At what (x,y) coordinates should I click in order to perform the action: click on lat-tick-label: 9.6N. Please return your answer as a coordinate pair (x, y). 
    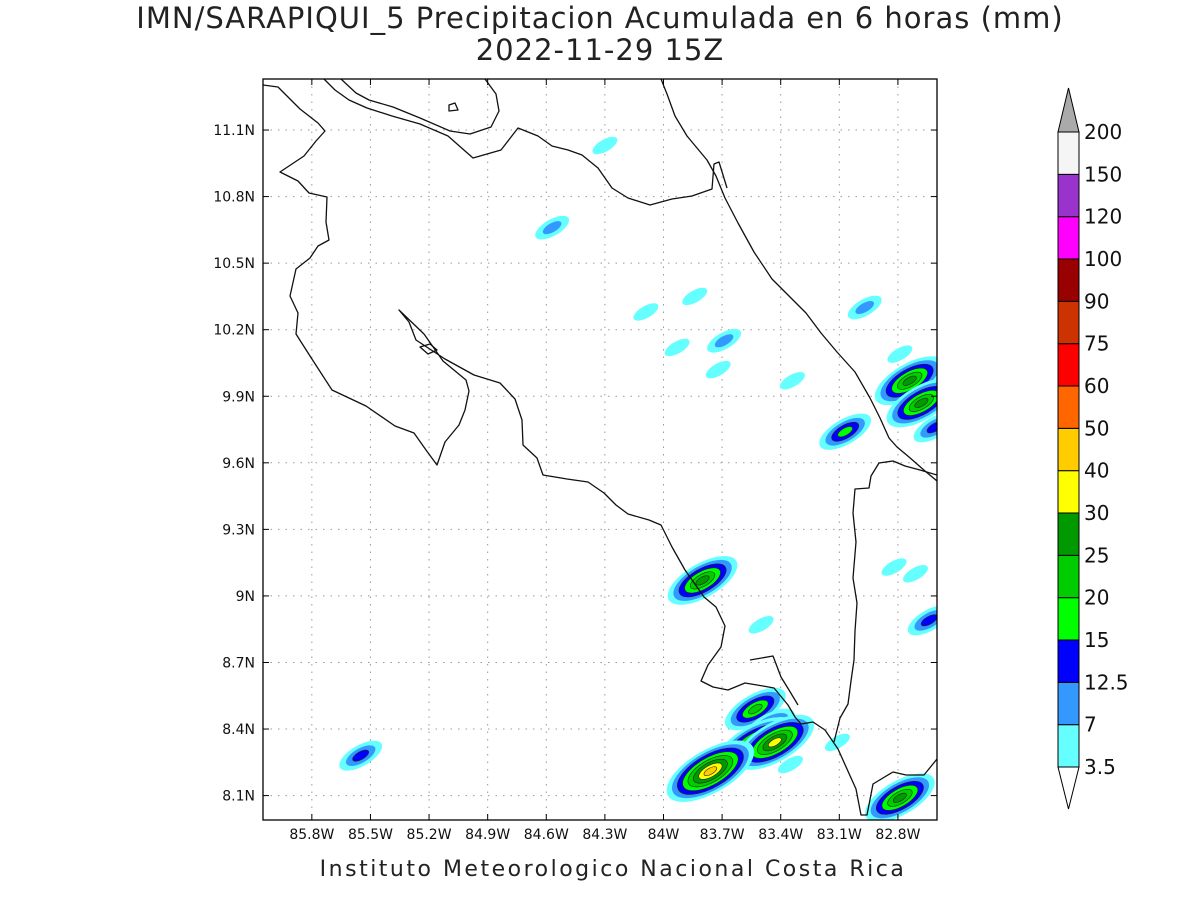
    Looking at the image, I should click on (238, 464).